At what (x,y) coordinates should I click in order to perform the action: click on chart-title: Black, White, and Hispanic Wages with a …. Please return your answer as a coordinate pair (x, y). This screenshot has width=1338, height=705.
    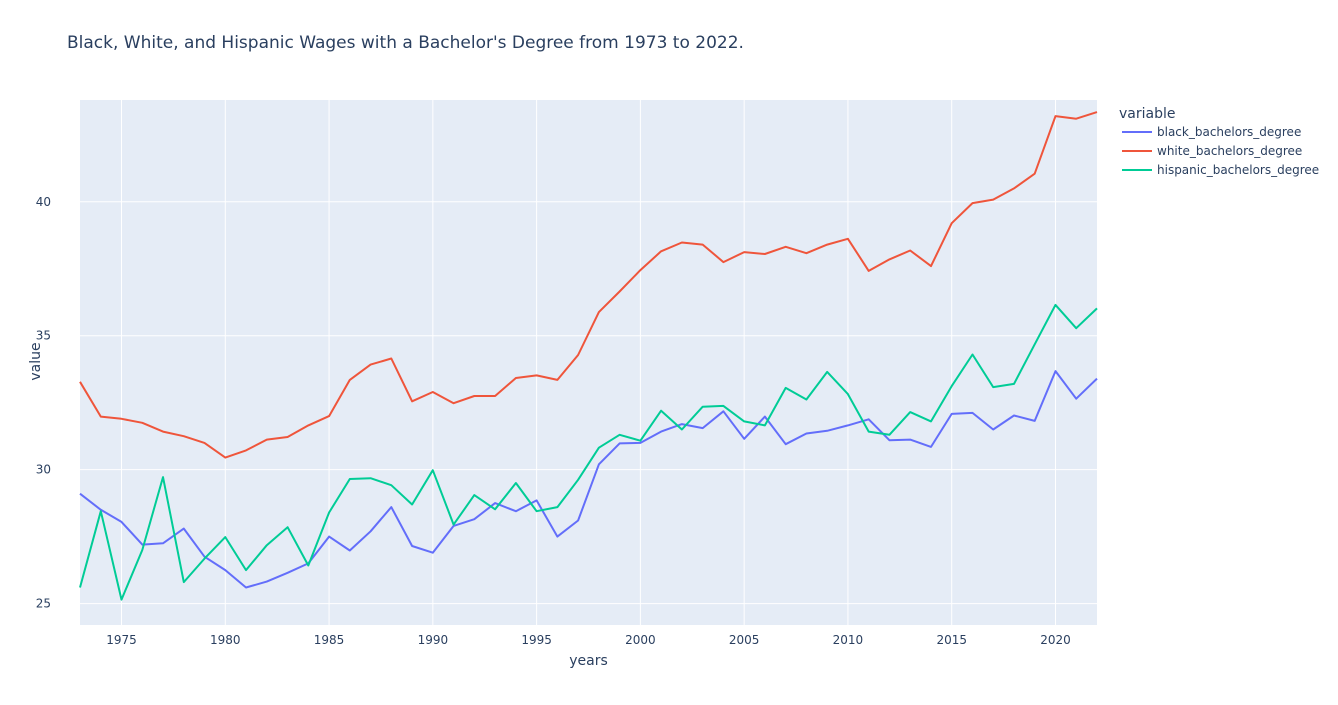
    Looking at the image, I should click on (405, 43).